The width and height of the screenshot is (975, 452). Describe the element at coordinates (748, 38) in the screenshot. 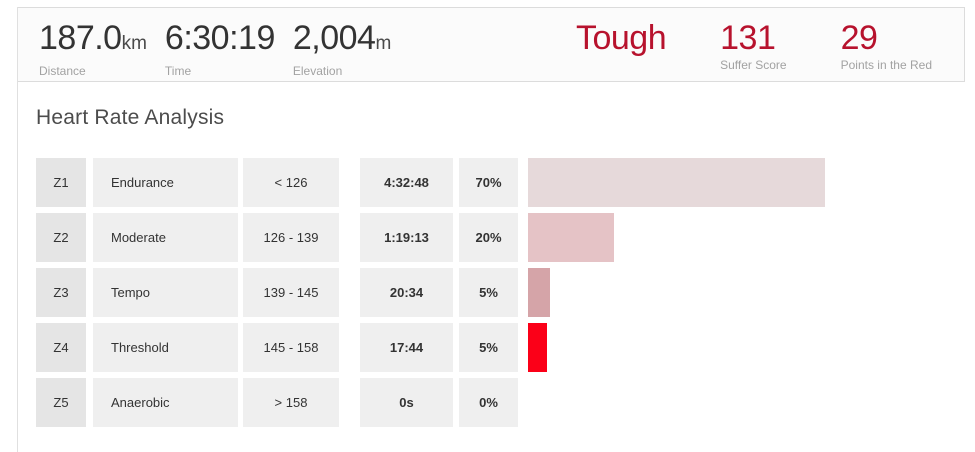

I see `suffer-score-value: 131` at that location.